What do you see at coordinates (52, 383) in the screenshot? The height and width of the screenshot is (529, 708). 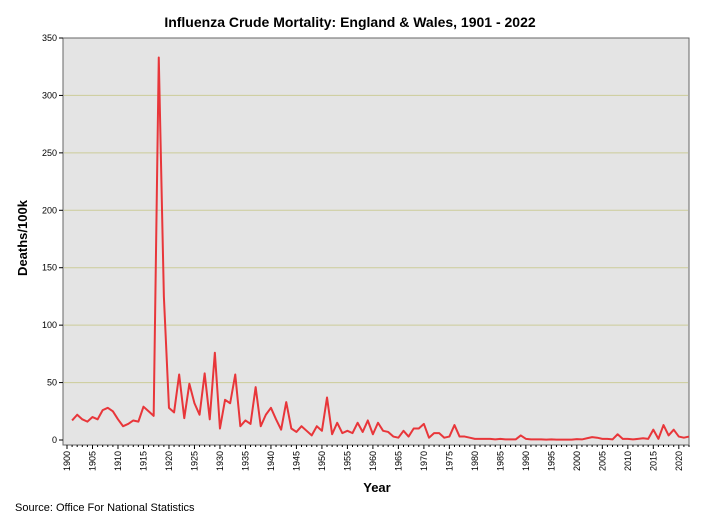 I see `y-tick-label: 50` at bounding box center [52, 383].